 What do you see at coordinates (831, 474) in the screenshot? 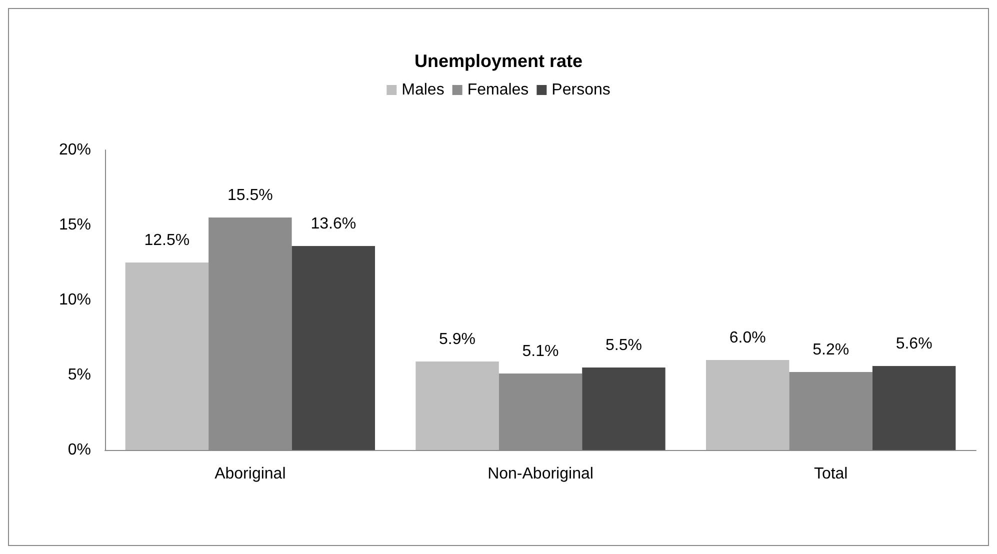
I see `x-tick-label: Total` at bounding box center [831, 474].